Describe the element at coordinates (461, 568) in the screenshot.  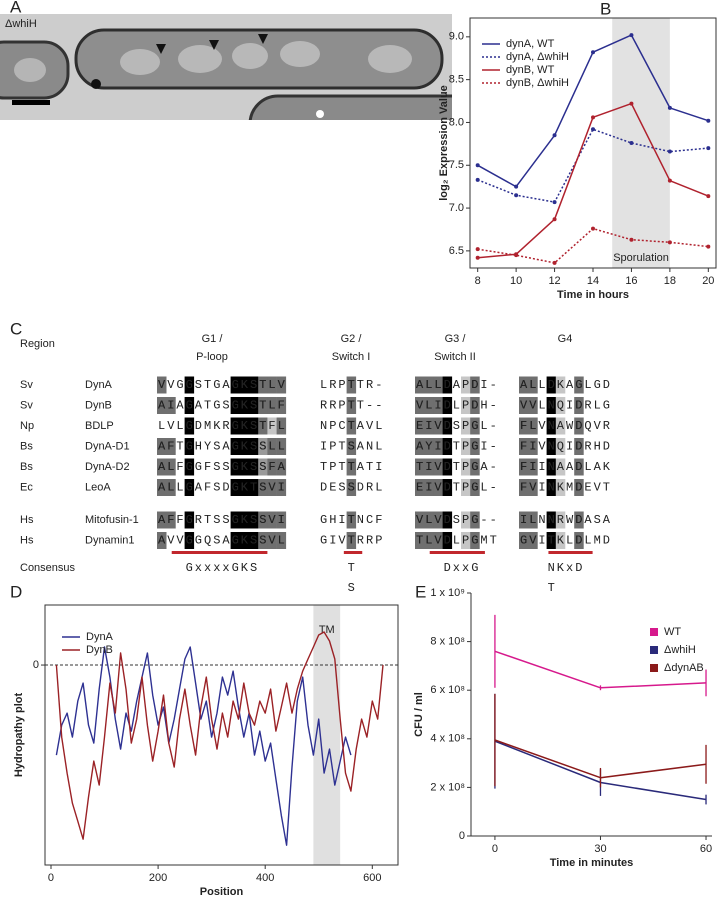
I see `consensus-motif: DxxG` at that location.